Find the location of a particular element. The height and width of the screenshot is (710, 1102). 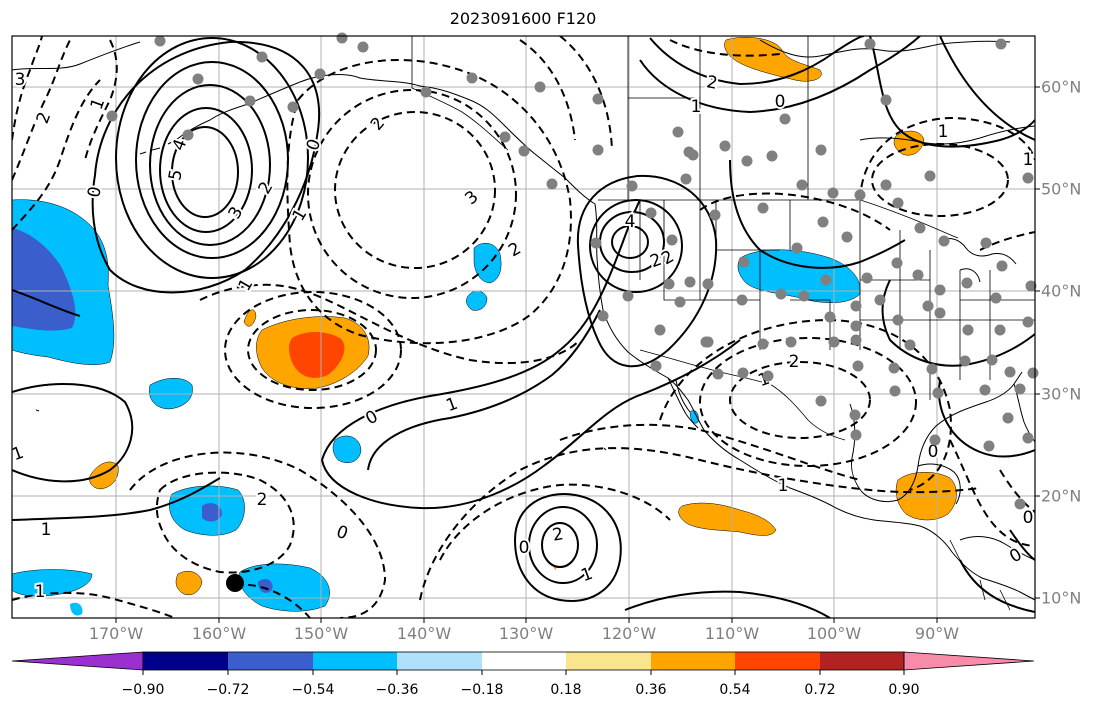

lat-tick-label: 10°N is located at coordinates (1061, 598).